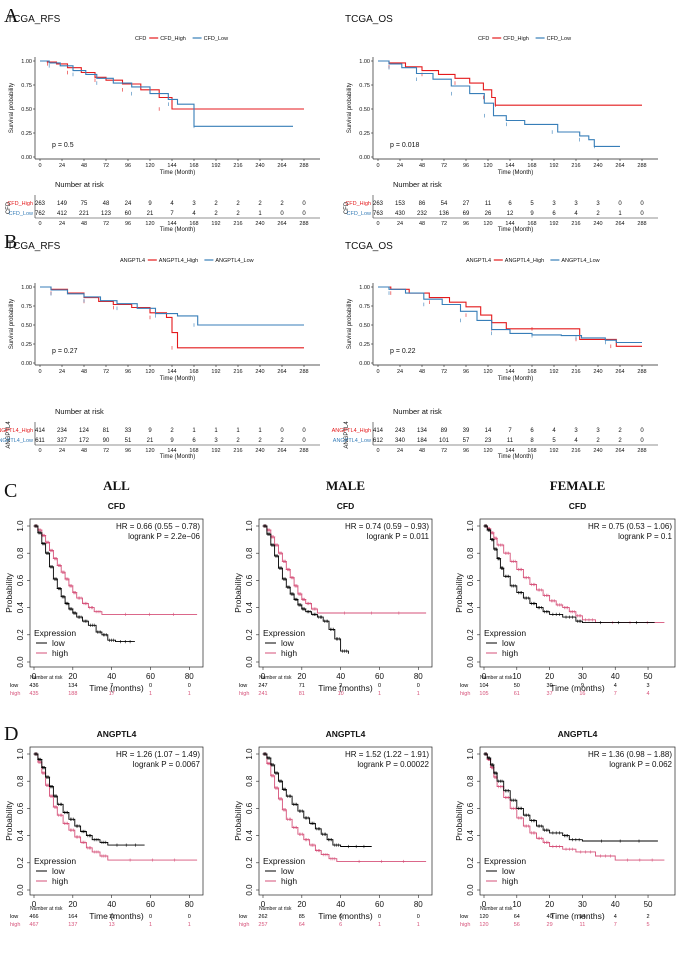  I want to click on risk-value: 69, so click(466, 214).